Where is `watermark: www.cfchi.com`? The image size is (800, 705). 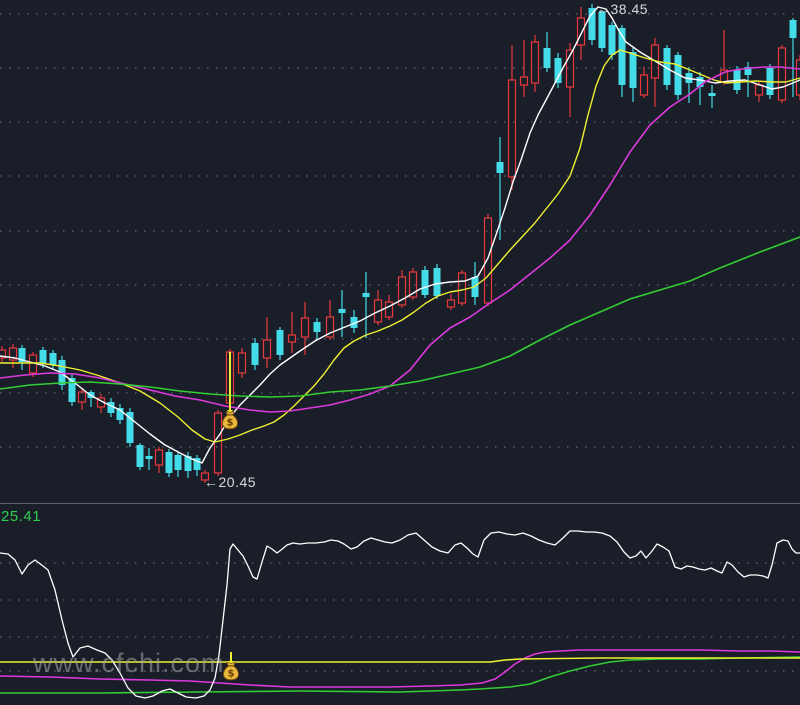
watermark: www.cfchi.com is located at coordinates (129, 663).